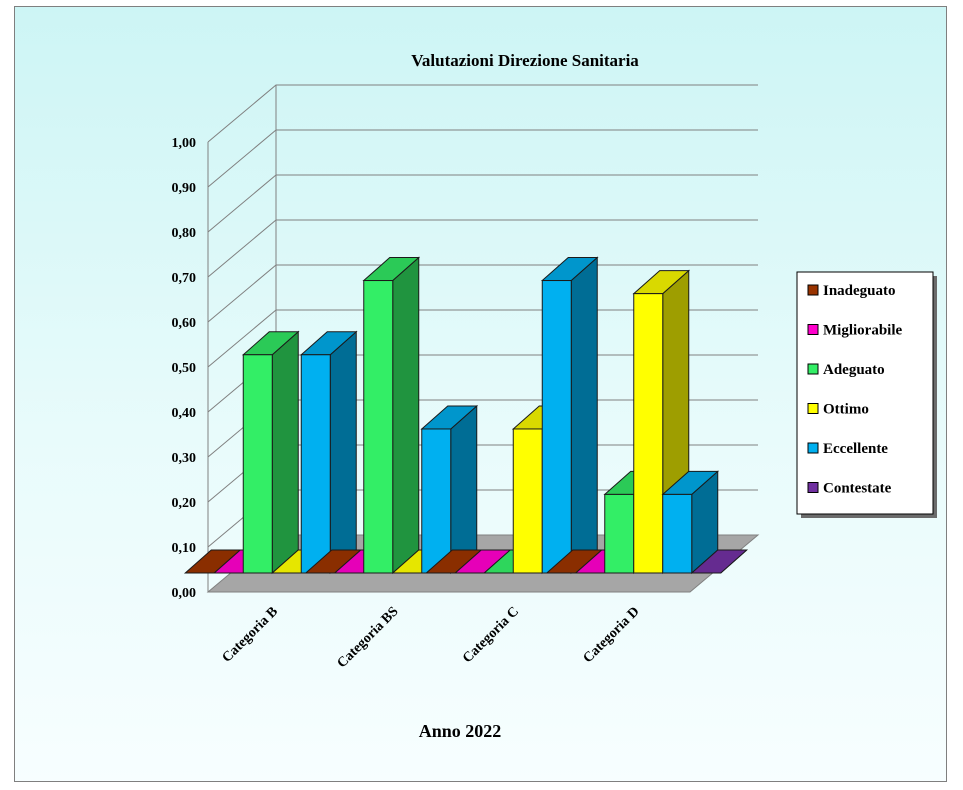 The image size is (963, 790). What do you see at coordinates (612, 635) in the screenshot?
I see `x-tick-label: Categoria D` at bounding box center [612, 635].